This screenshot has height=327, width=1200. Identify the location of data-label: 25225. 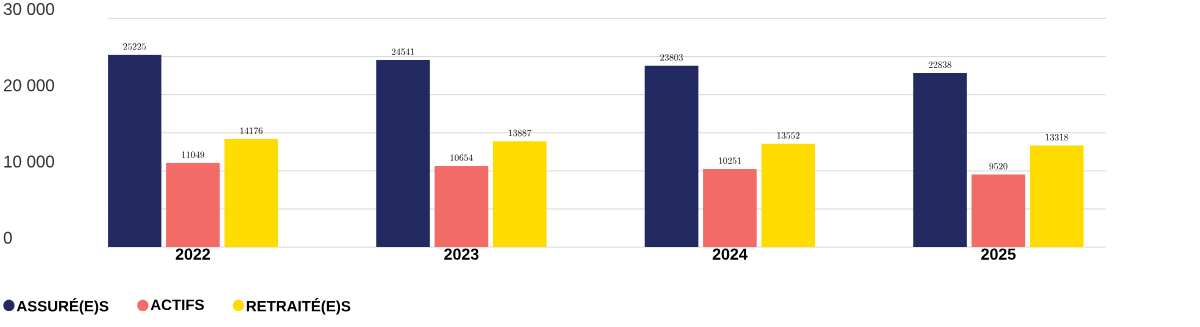
(134, 46).